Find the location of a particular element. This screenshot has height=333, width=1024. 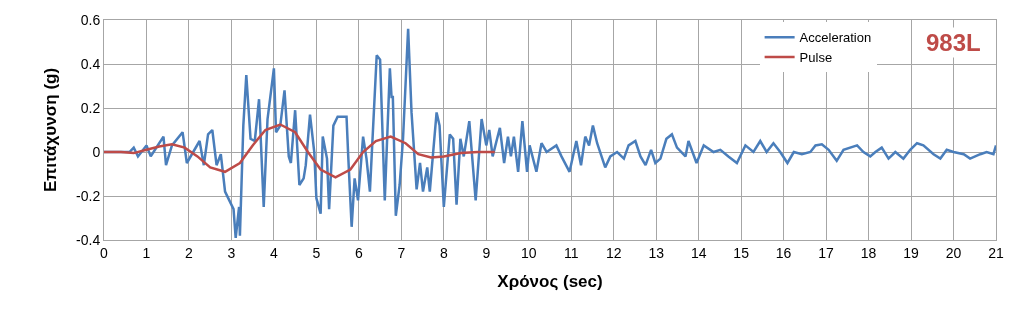

y-tick-label: 0 is located at coordinates (96, 151).